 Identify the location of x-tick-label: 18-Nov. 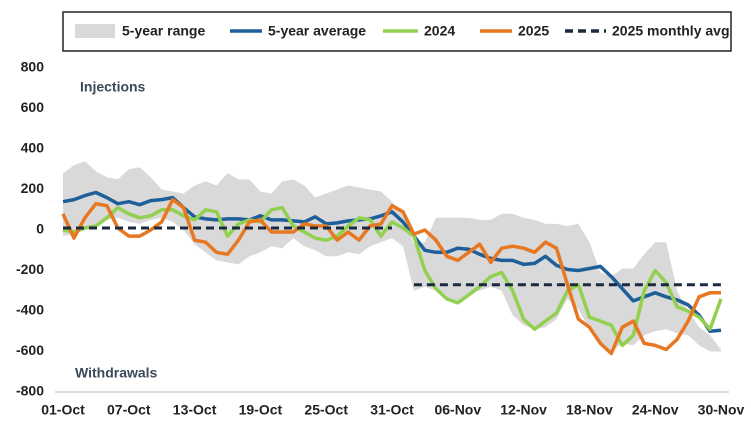
(589, 410).